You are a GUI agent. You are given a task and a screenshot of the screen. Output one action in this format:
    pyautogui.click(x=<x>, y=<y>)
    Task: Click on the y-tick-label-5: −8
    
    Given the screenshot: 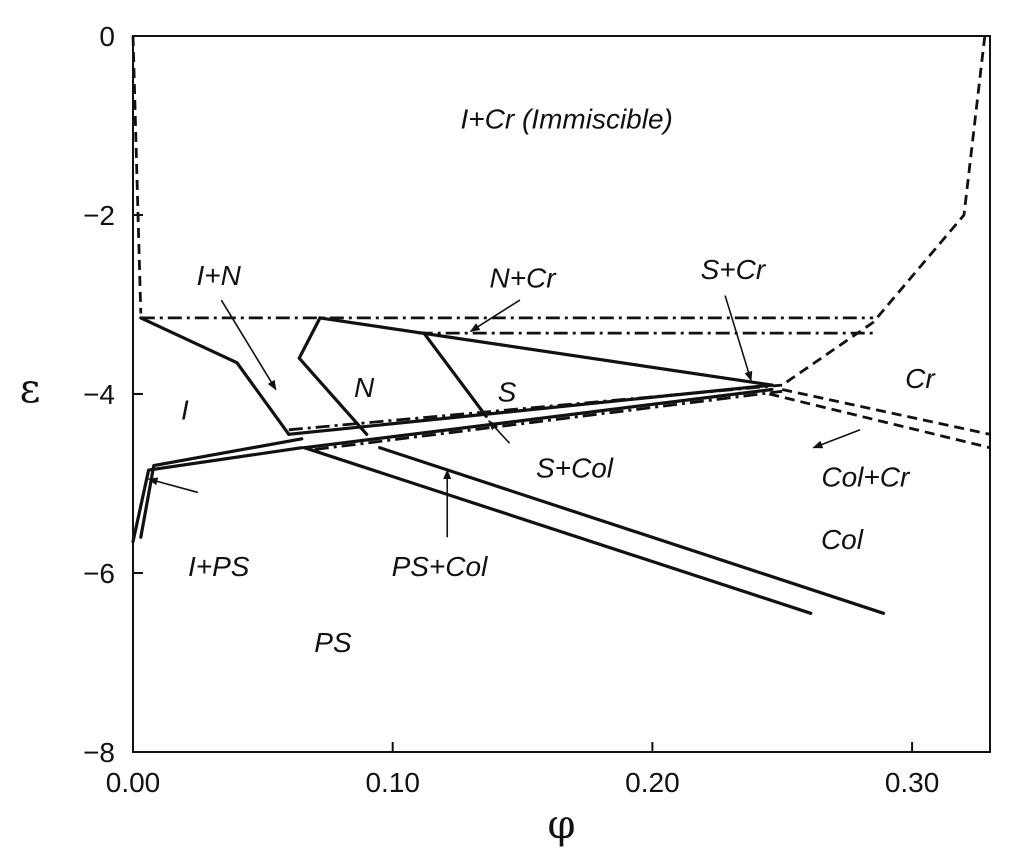 What is the action you would take?
    pyautogui.click(x=99, y=752)
    